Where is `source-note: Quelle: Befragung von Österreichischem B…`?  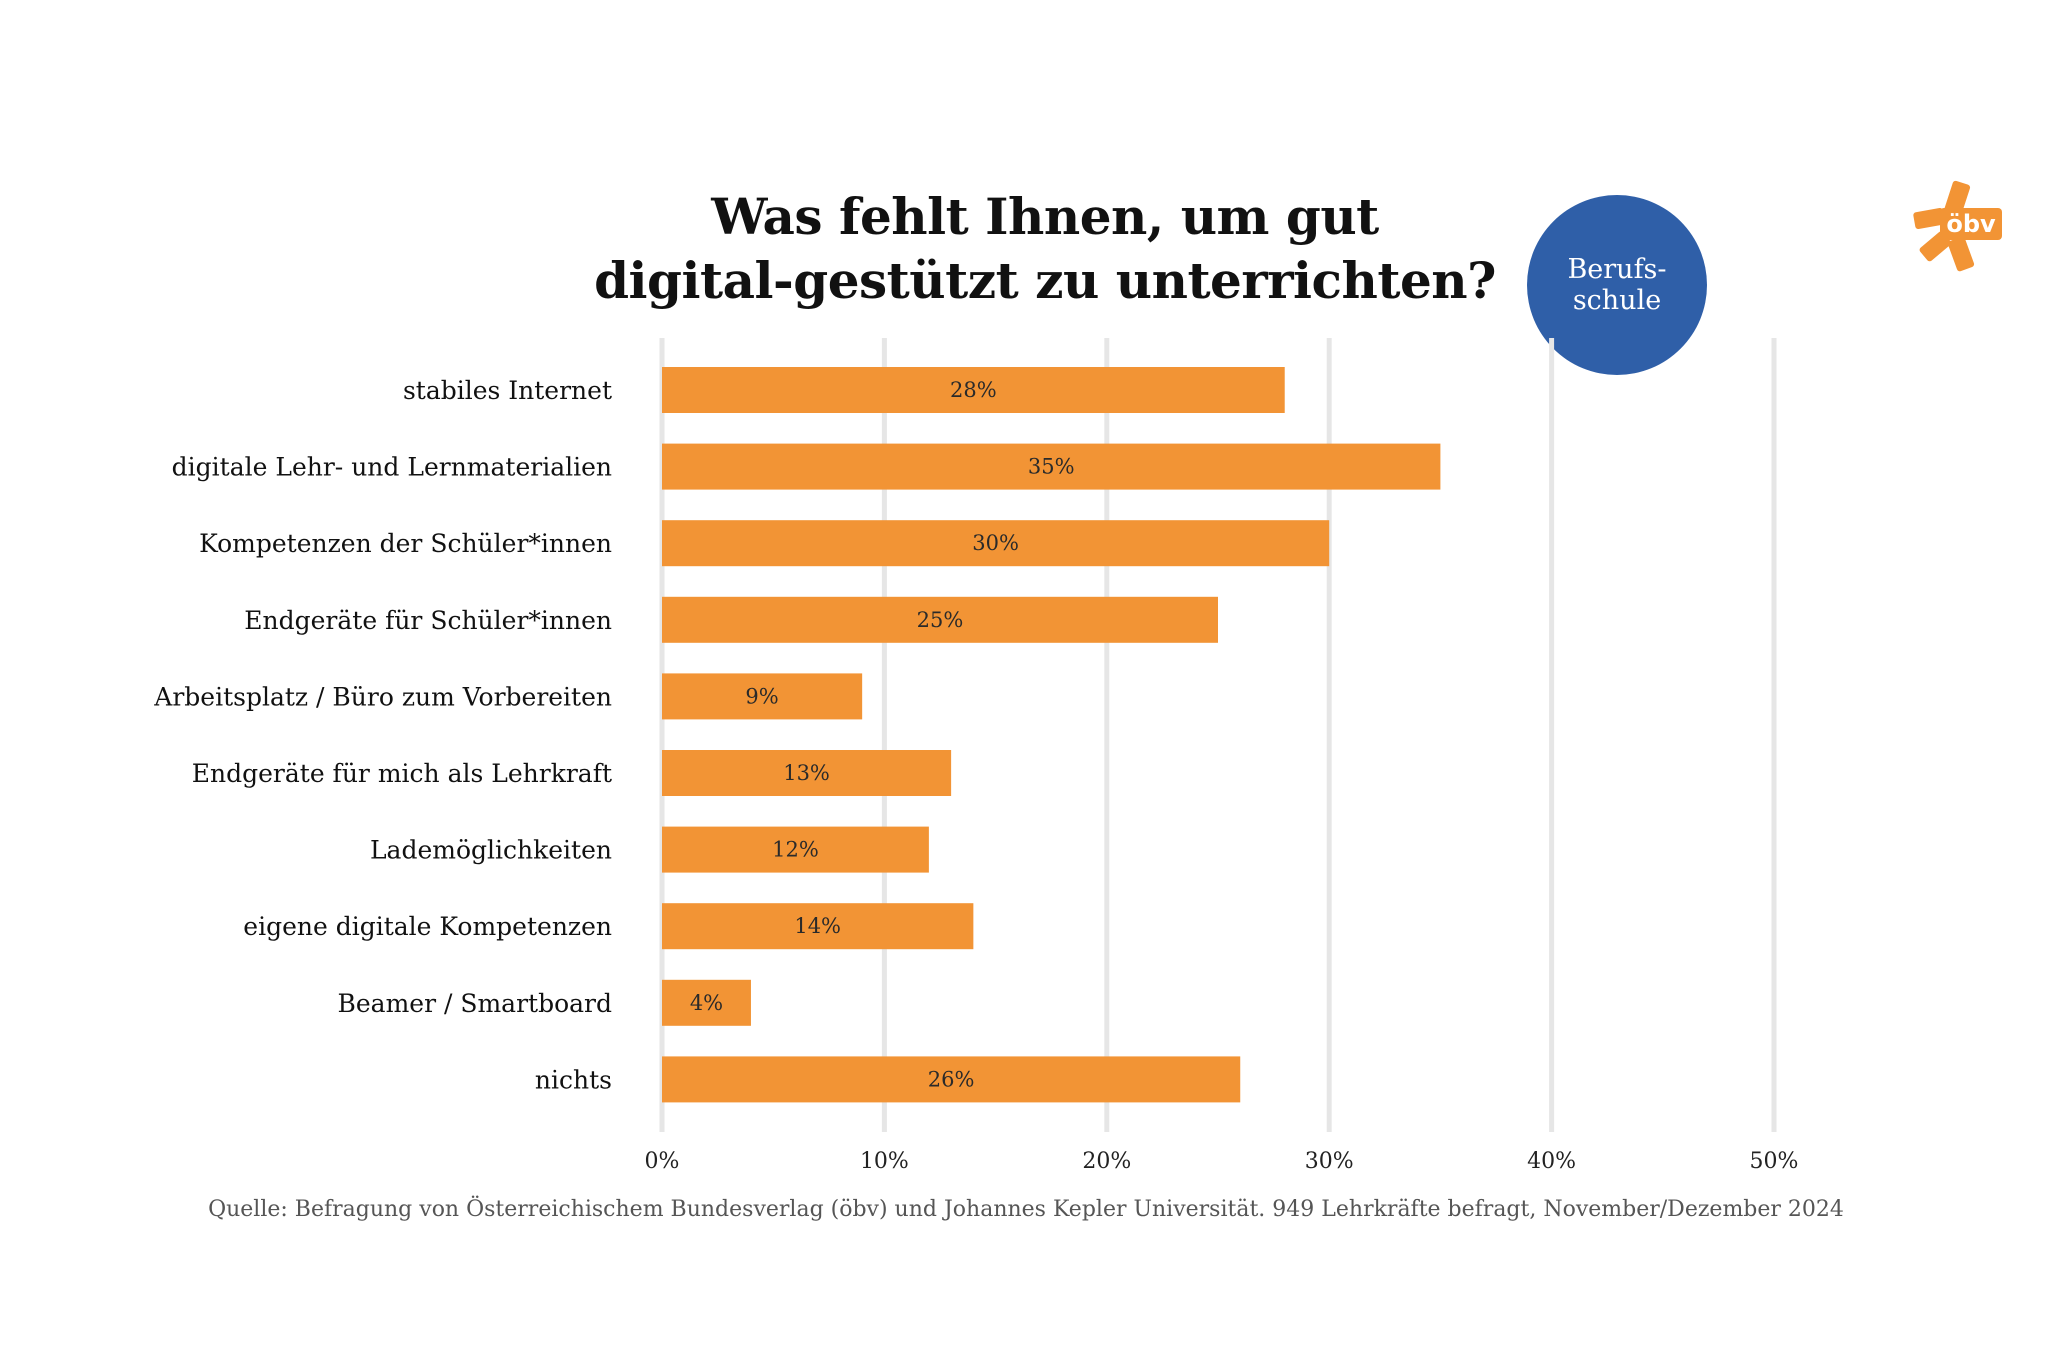 source-note: Quelle: Befragung von Österreichischem B… is located at coordinates (1026, 1209).